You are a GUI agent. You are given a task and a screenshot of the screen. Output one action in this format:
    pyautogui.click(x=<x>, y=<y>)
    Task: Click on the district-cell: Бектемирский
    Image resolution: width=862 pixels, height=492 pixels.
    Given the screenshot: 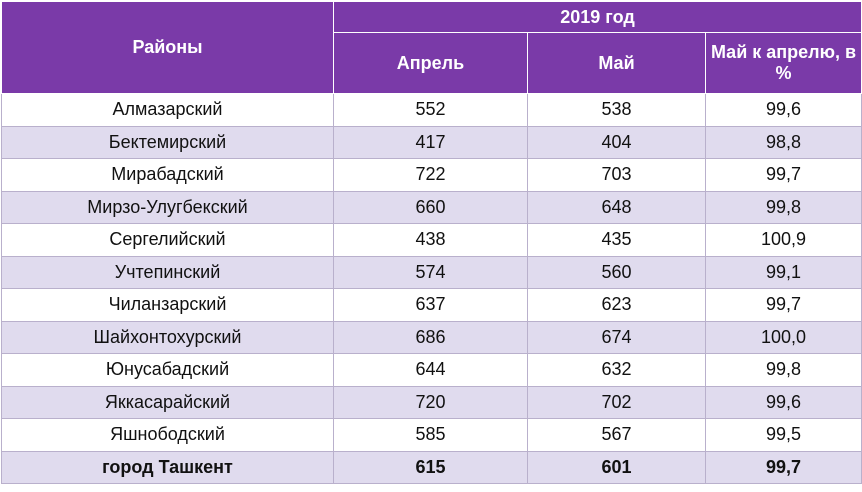 What is the action you would take?
    pyautogui.click(x=167, y=142)
    